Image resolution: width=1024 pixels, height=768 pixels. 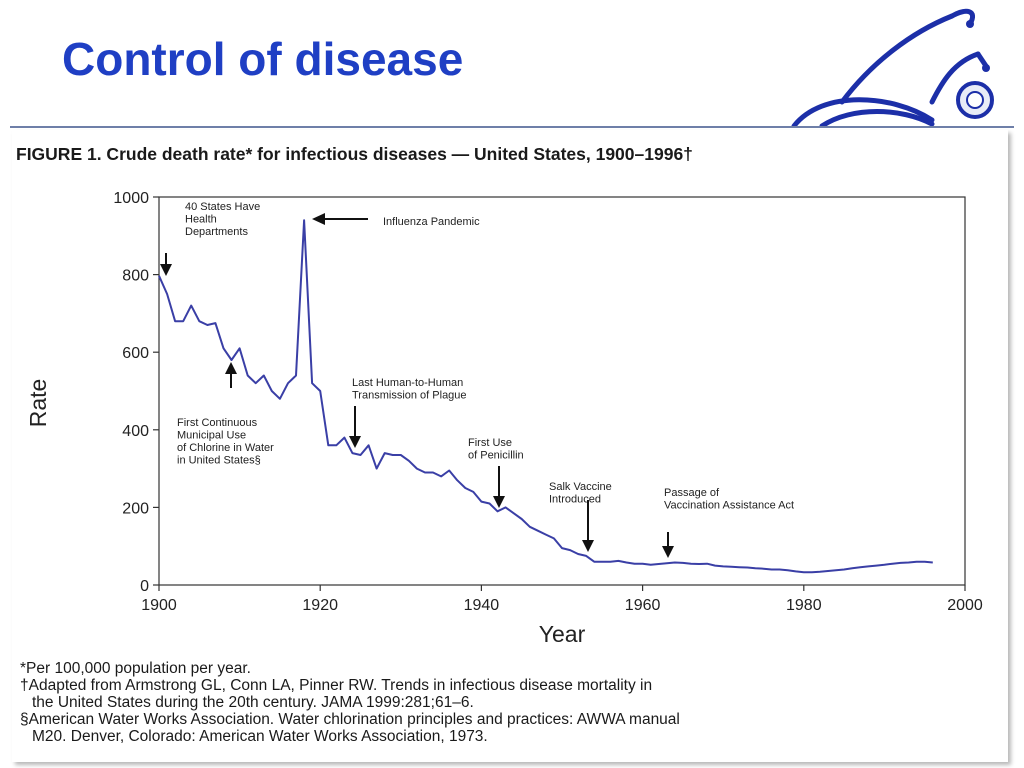 What do you see at coordinates (496, 456) in the screenshot?
I see `annotation-label: of Penicillin` at bounding box center [496, 456].